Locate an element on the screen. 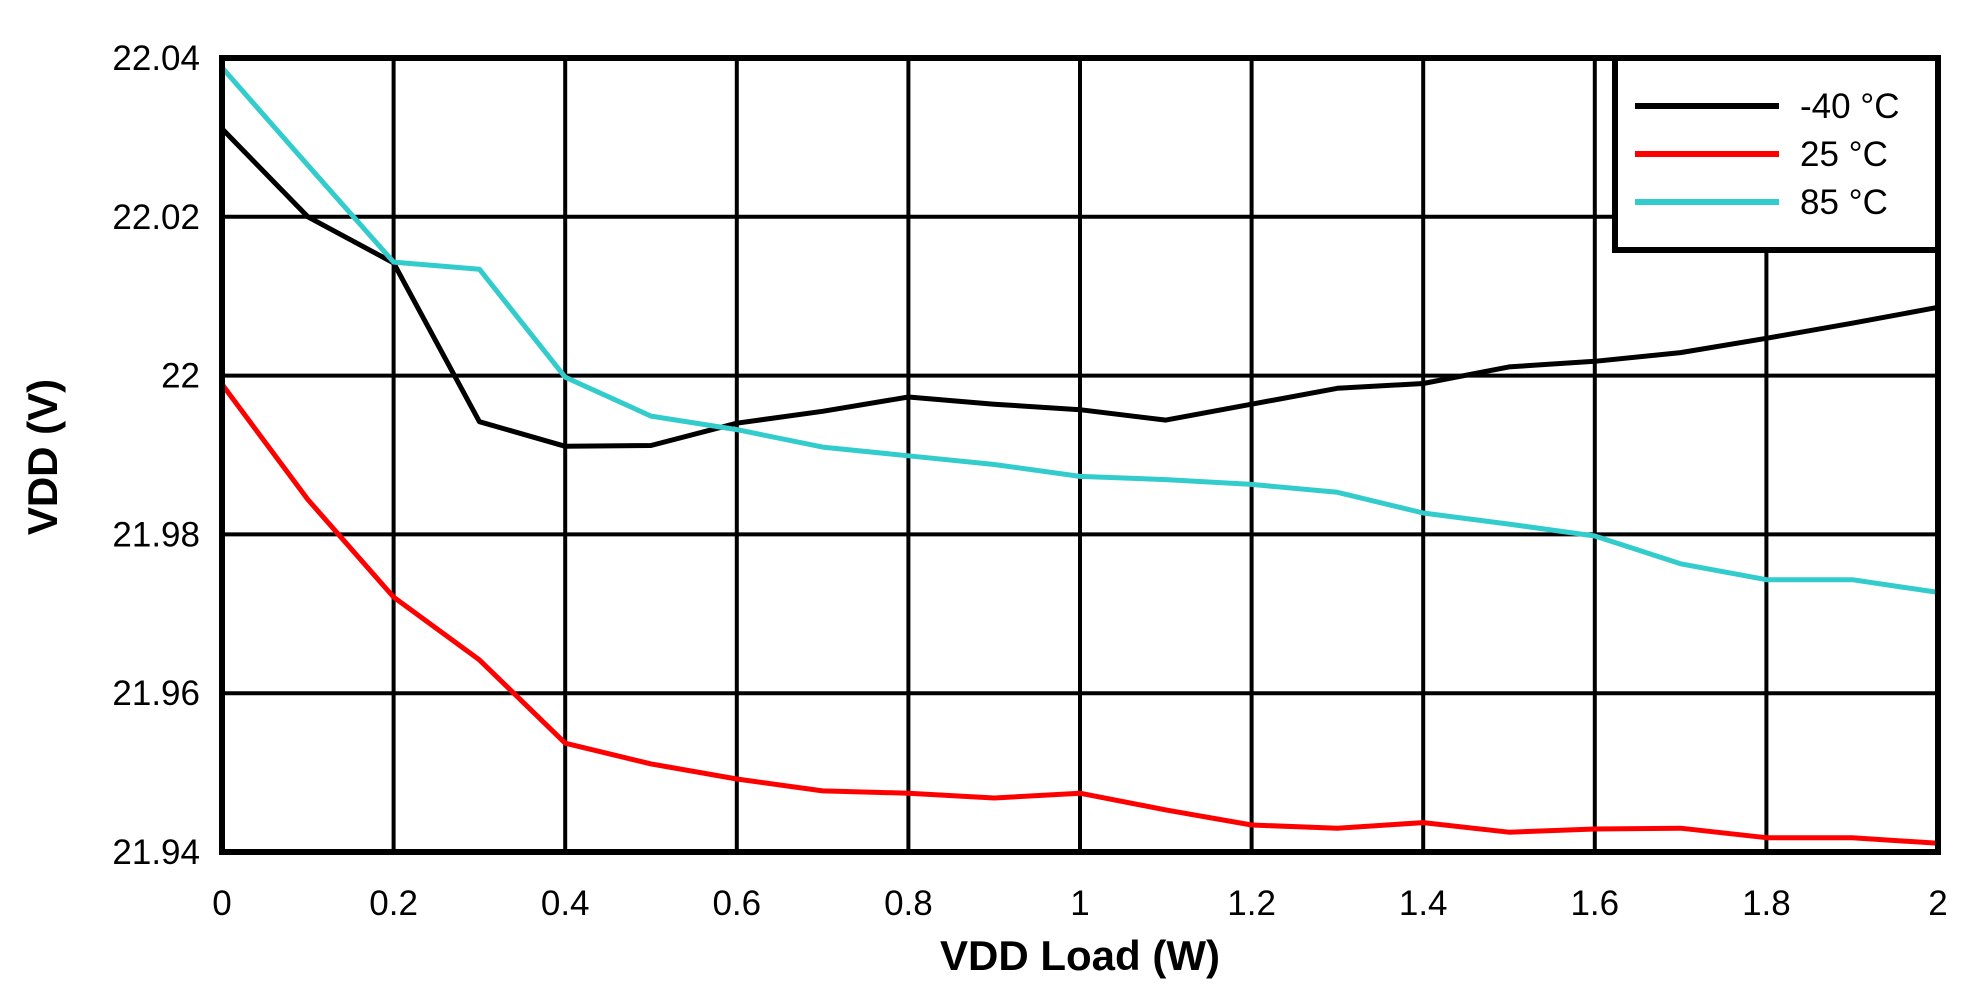  x-axis-title: VDD Load (W) is located at coordinates (1080, 955).